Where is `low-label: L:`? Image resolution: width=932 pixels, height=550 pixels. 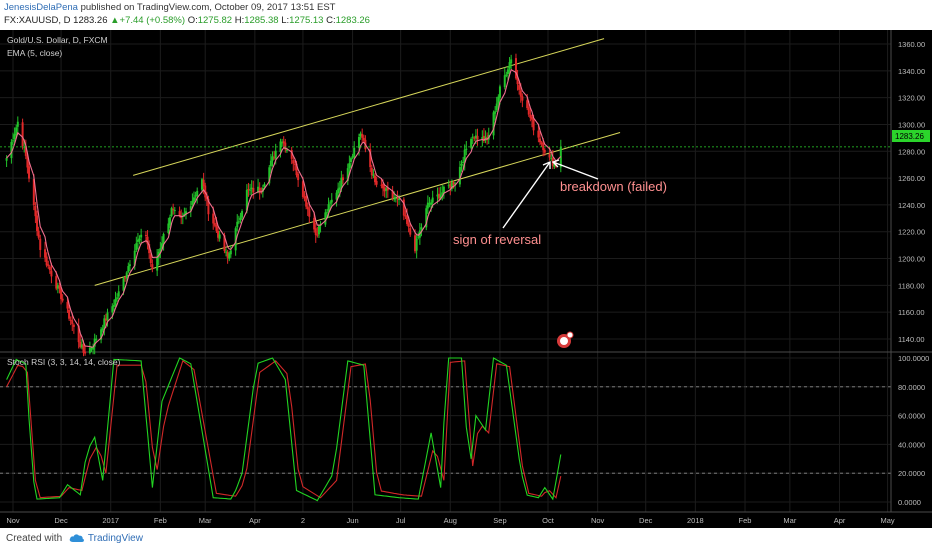 low-label: L: is located at coordinates (285, 20).